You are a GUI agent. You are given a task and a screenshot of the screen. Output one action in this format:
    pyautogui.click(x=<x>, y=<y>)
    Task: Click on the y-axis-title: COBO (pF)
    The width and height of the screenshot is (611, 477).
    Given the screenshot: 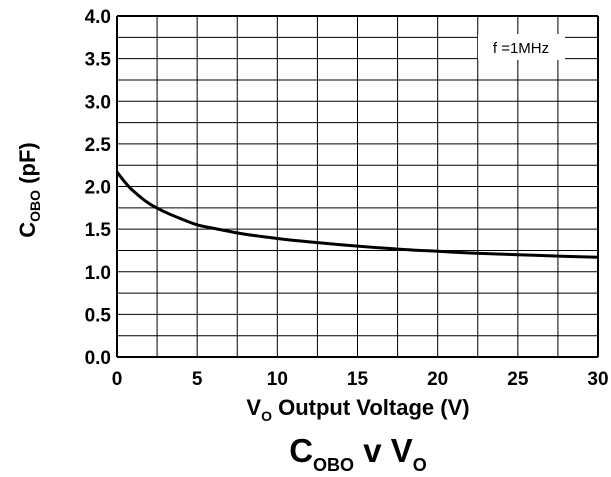 What is the action you would take?
    pyautogui.click(x=29, y=189)
    